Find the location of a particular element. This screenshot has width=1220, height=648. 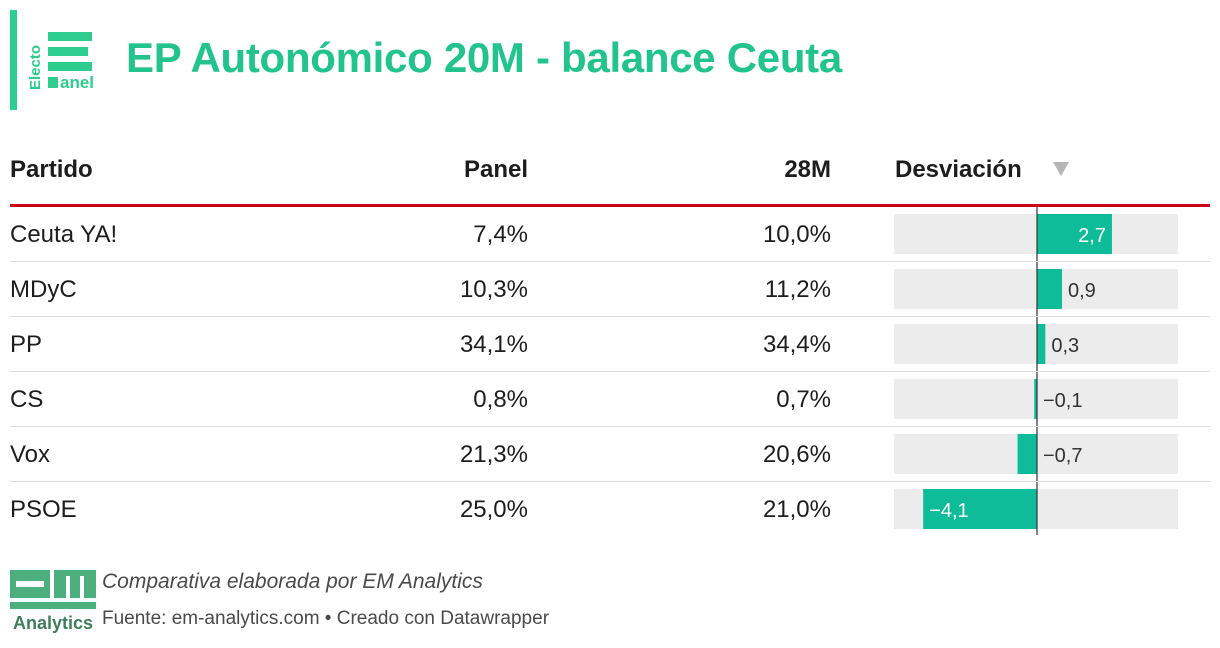

deviation-label: −0,7 is located at coordinates (1062, 456).